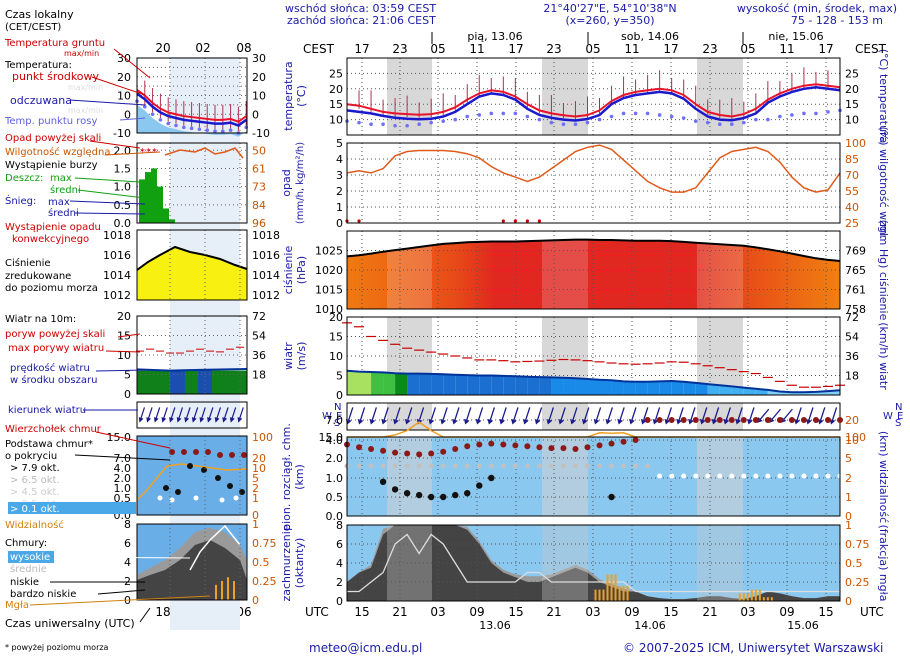 The image size is (910, 660). I want to click on coords-label: 21°40'27"E, 54°10'38"N, so click(609, 8).